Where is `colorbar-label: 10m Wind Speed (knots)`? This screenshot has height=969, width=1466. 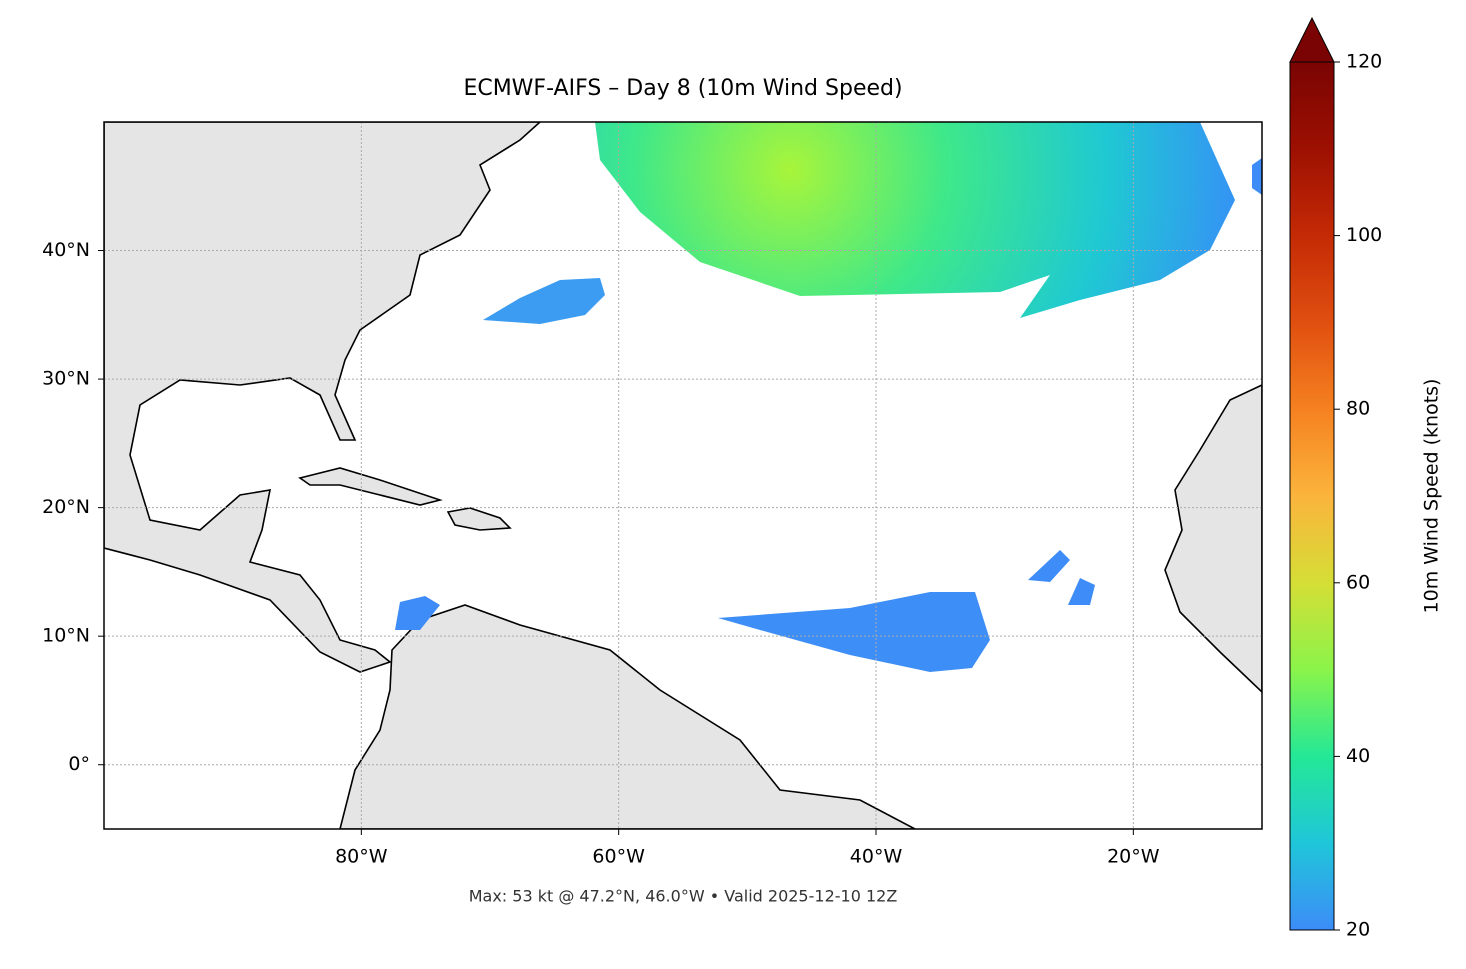
colorbar-label: 10m Wind Speed (knots) is located at coordinates (1432, 496).